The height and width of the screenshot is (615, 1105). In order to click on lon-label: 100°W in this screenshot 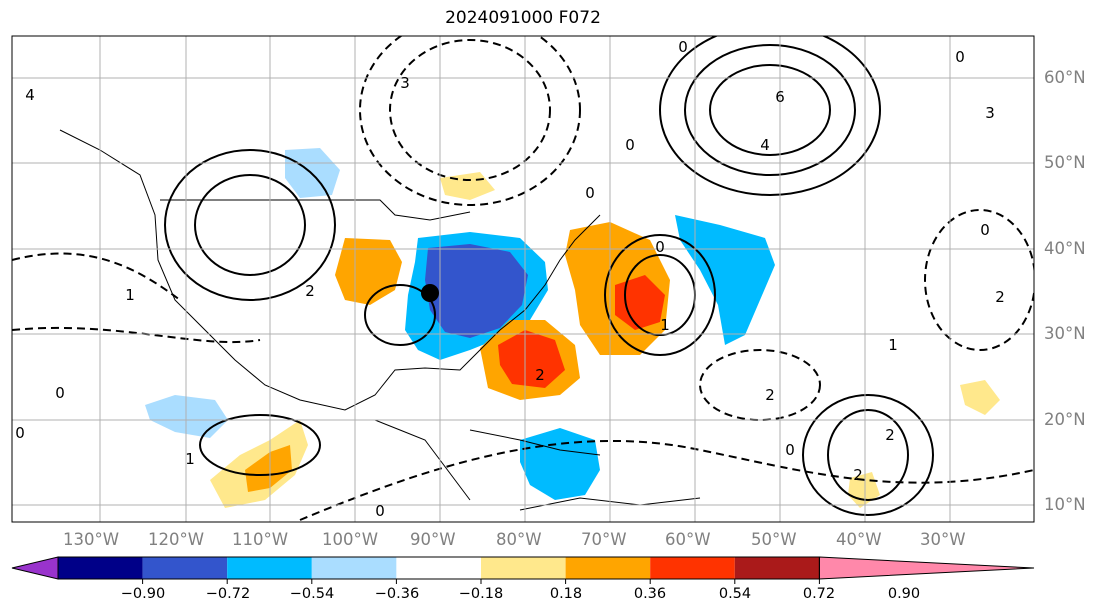, I will do `click(350, 539)`.